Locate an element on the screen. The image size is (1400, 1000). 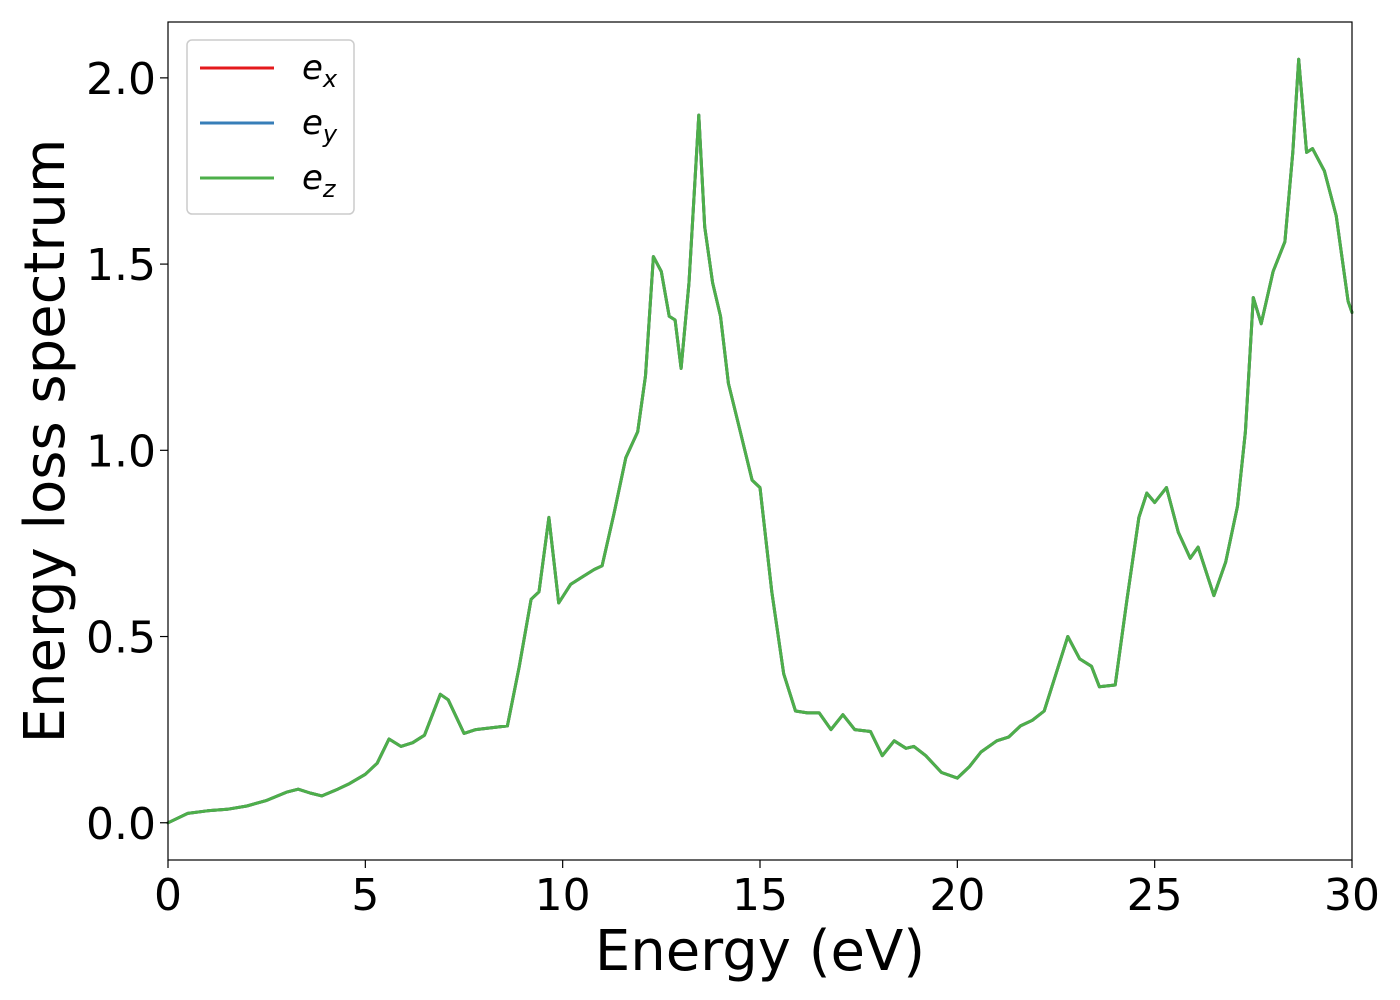
x-axis: 0 5 10 15 20 25 30 is located at coordinates (767, 890).